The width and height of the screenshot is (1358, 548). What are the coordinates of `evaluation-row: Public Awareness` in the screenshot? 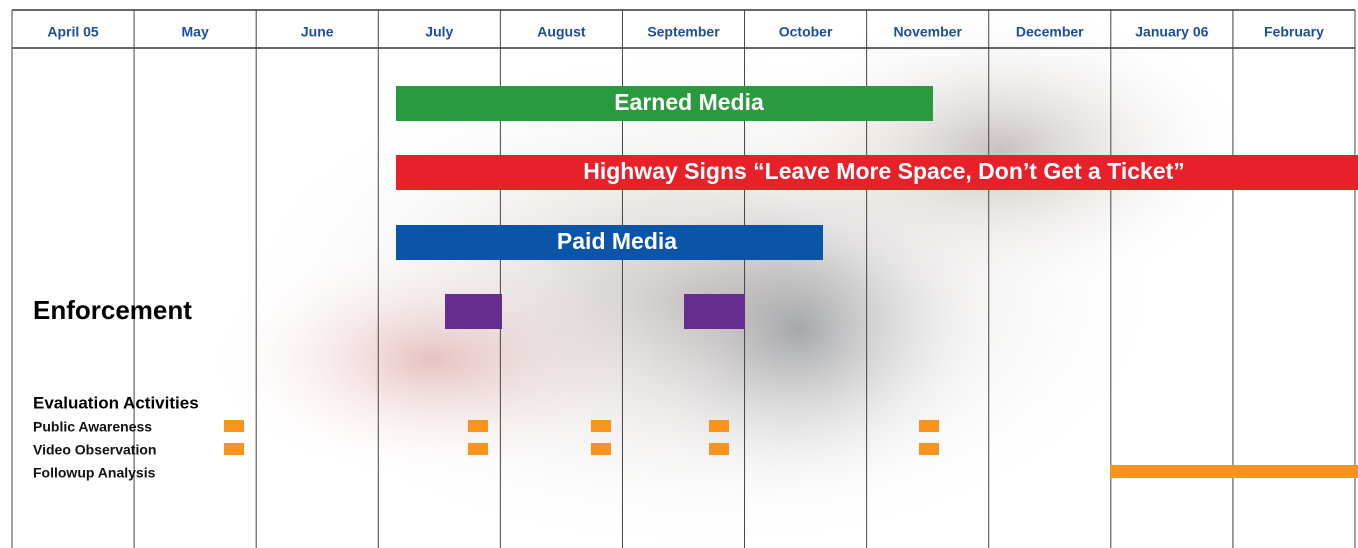 It's located at (92, 427).